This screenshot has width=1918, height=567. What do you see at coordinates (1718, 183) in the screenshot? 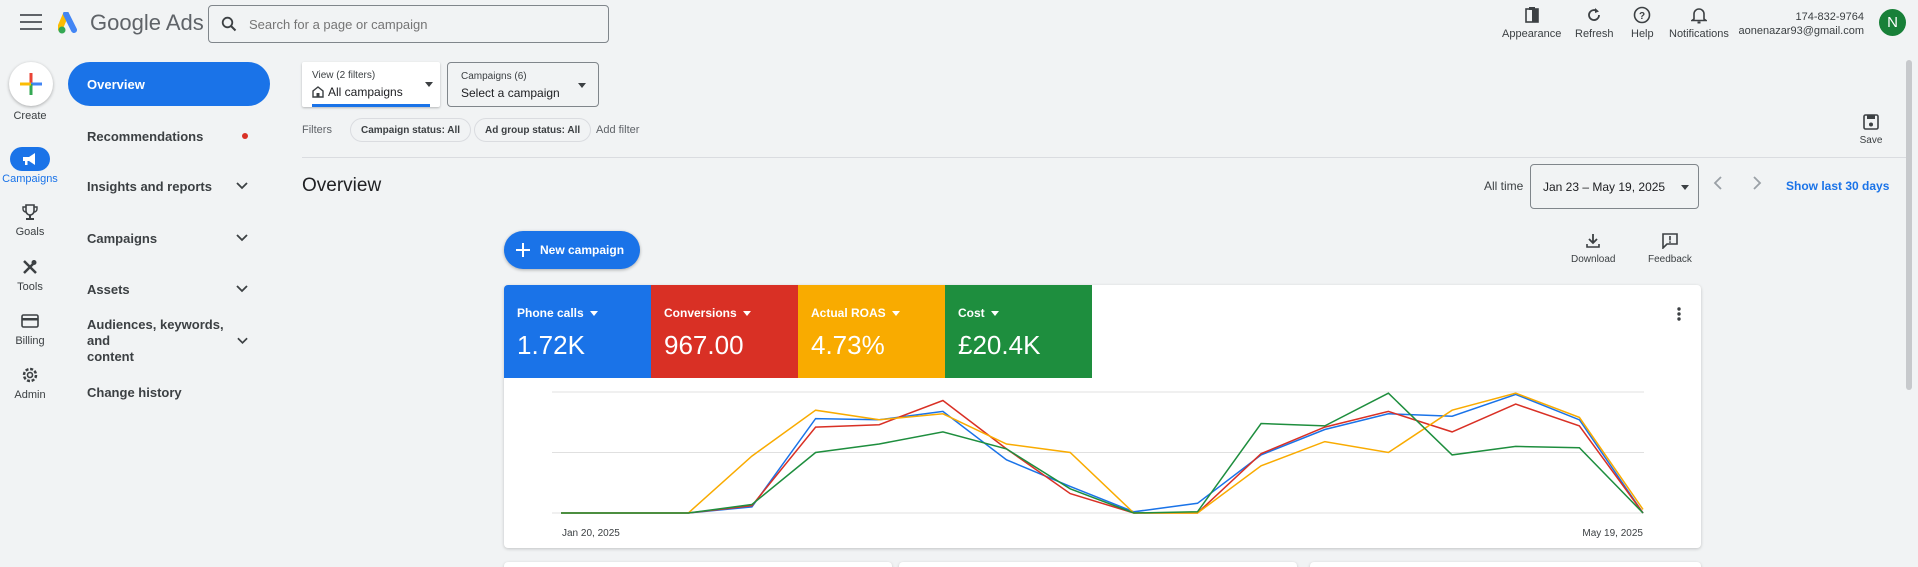
I see `previous-period-button` at bounding box center [1718, 183].